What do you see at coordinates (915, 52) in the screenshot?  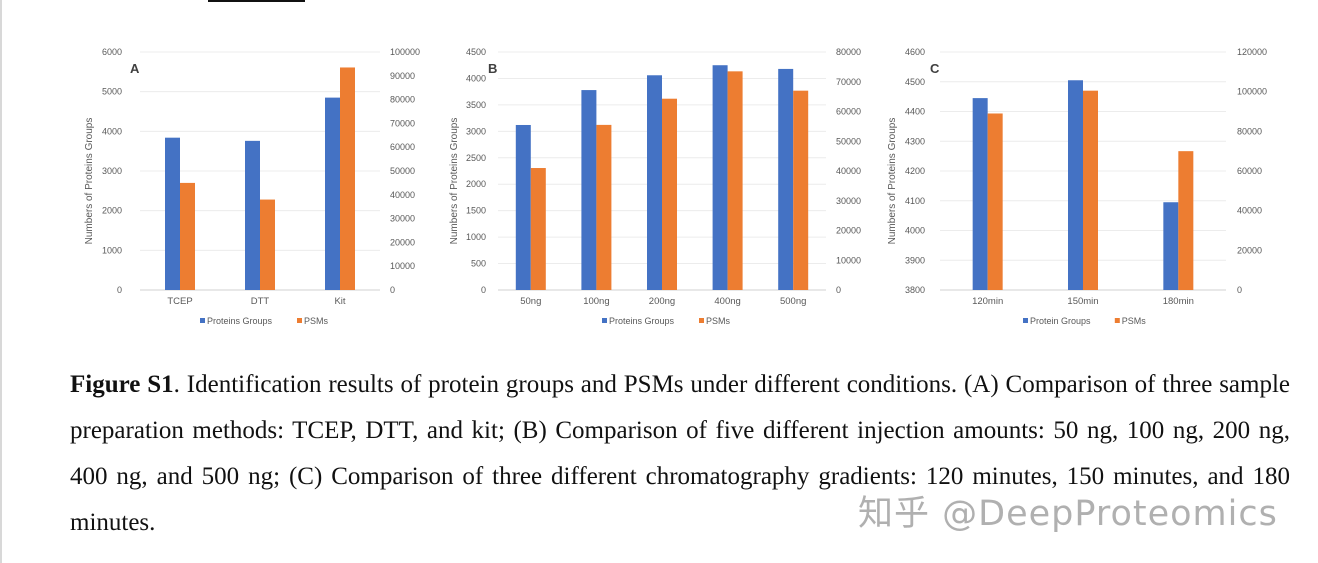 I see `y-tick-label: 4600` at bounding box center [915, 52].